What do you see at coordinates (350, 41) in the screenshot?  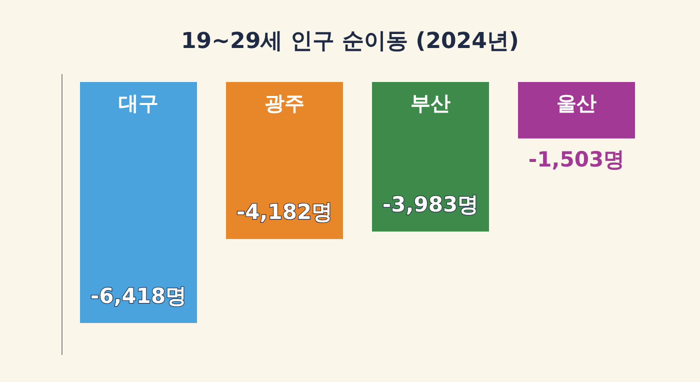 I see `chart-title: 19~29세 인구 순이동 (2024년)` at bounding box center [350, 41].